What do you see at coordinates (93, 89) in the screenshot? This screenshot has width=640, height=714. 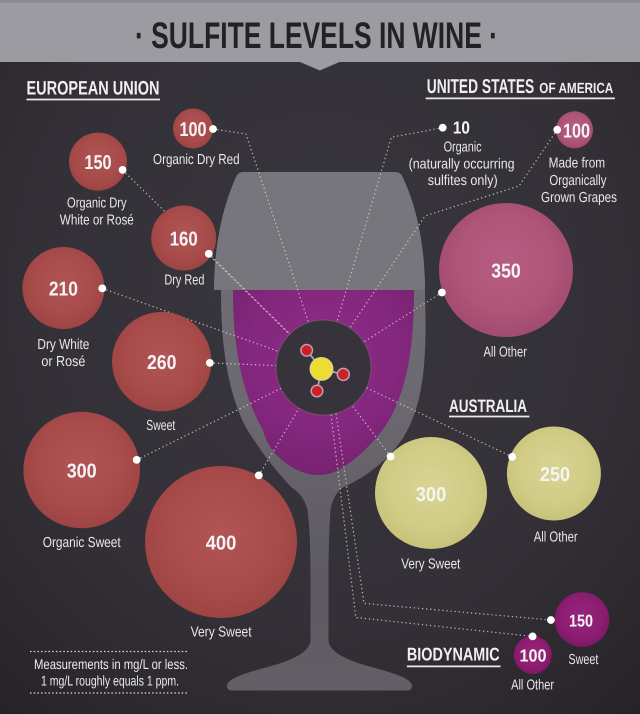 I see `svg-text: EUROPEAN UNION` at bounding box center [93, 89].